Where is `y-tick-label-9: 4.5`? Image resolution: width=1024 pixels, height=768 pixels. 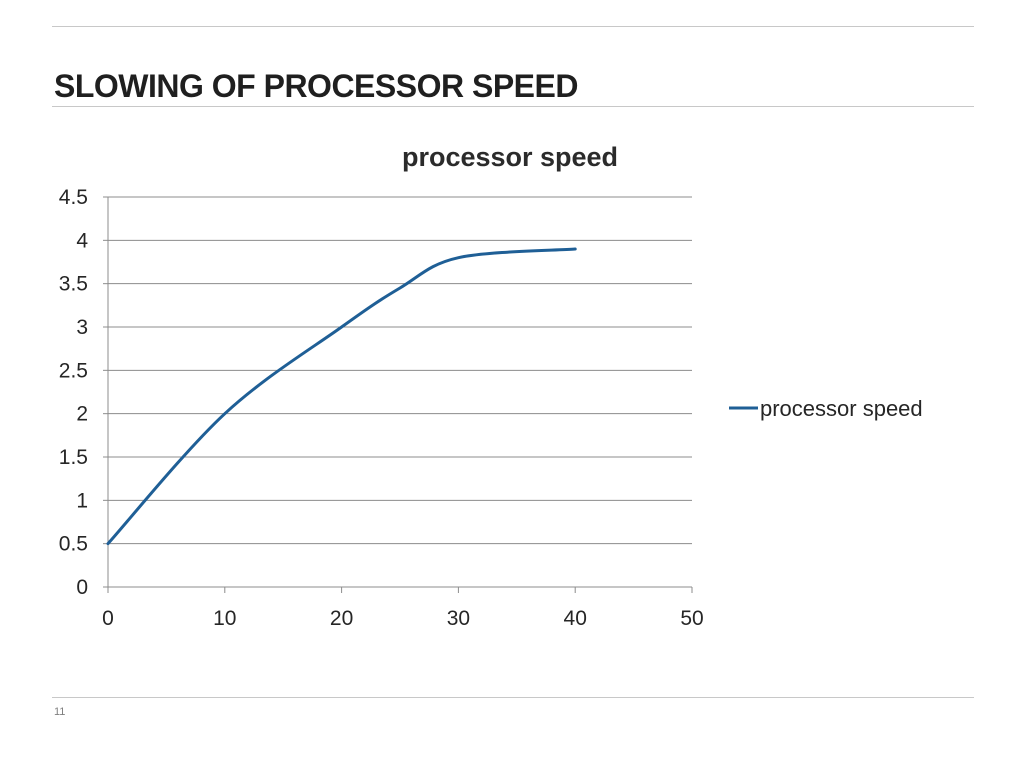
y-tick-label-9: 4.5 is located at coordinates (73, 197).